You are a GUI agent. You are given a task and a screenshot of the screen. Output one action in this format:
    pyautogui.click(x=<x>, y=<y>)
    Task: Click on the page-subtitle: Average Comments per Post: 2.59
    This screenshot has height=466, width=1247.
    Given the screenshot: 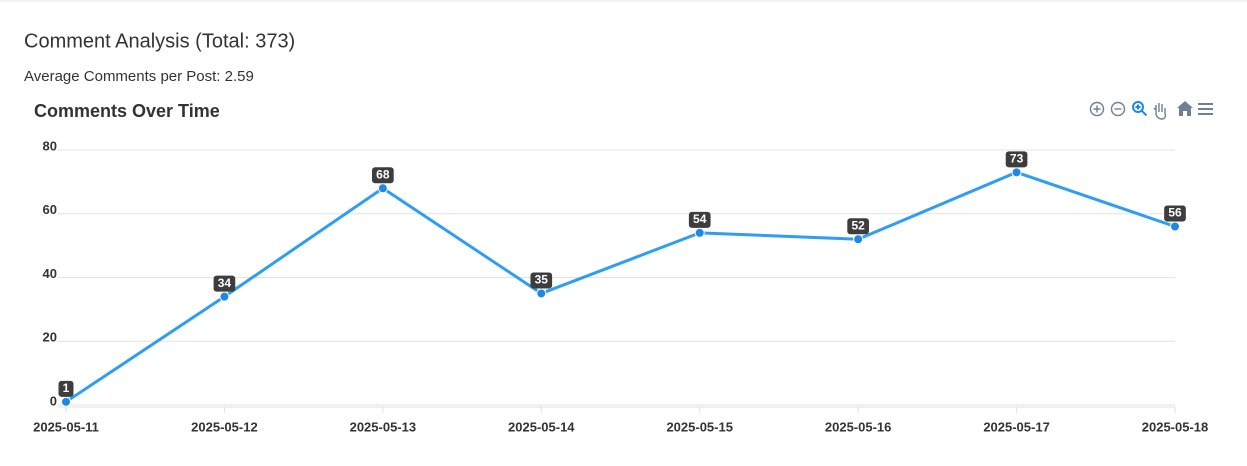 What is the action you would take?
    pyautogui.click(x=139, y=76)
    